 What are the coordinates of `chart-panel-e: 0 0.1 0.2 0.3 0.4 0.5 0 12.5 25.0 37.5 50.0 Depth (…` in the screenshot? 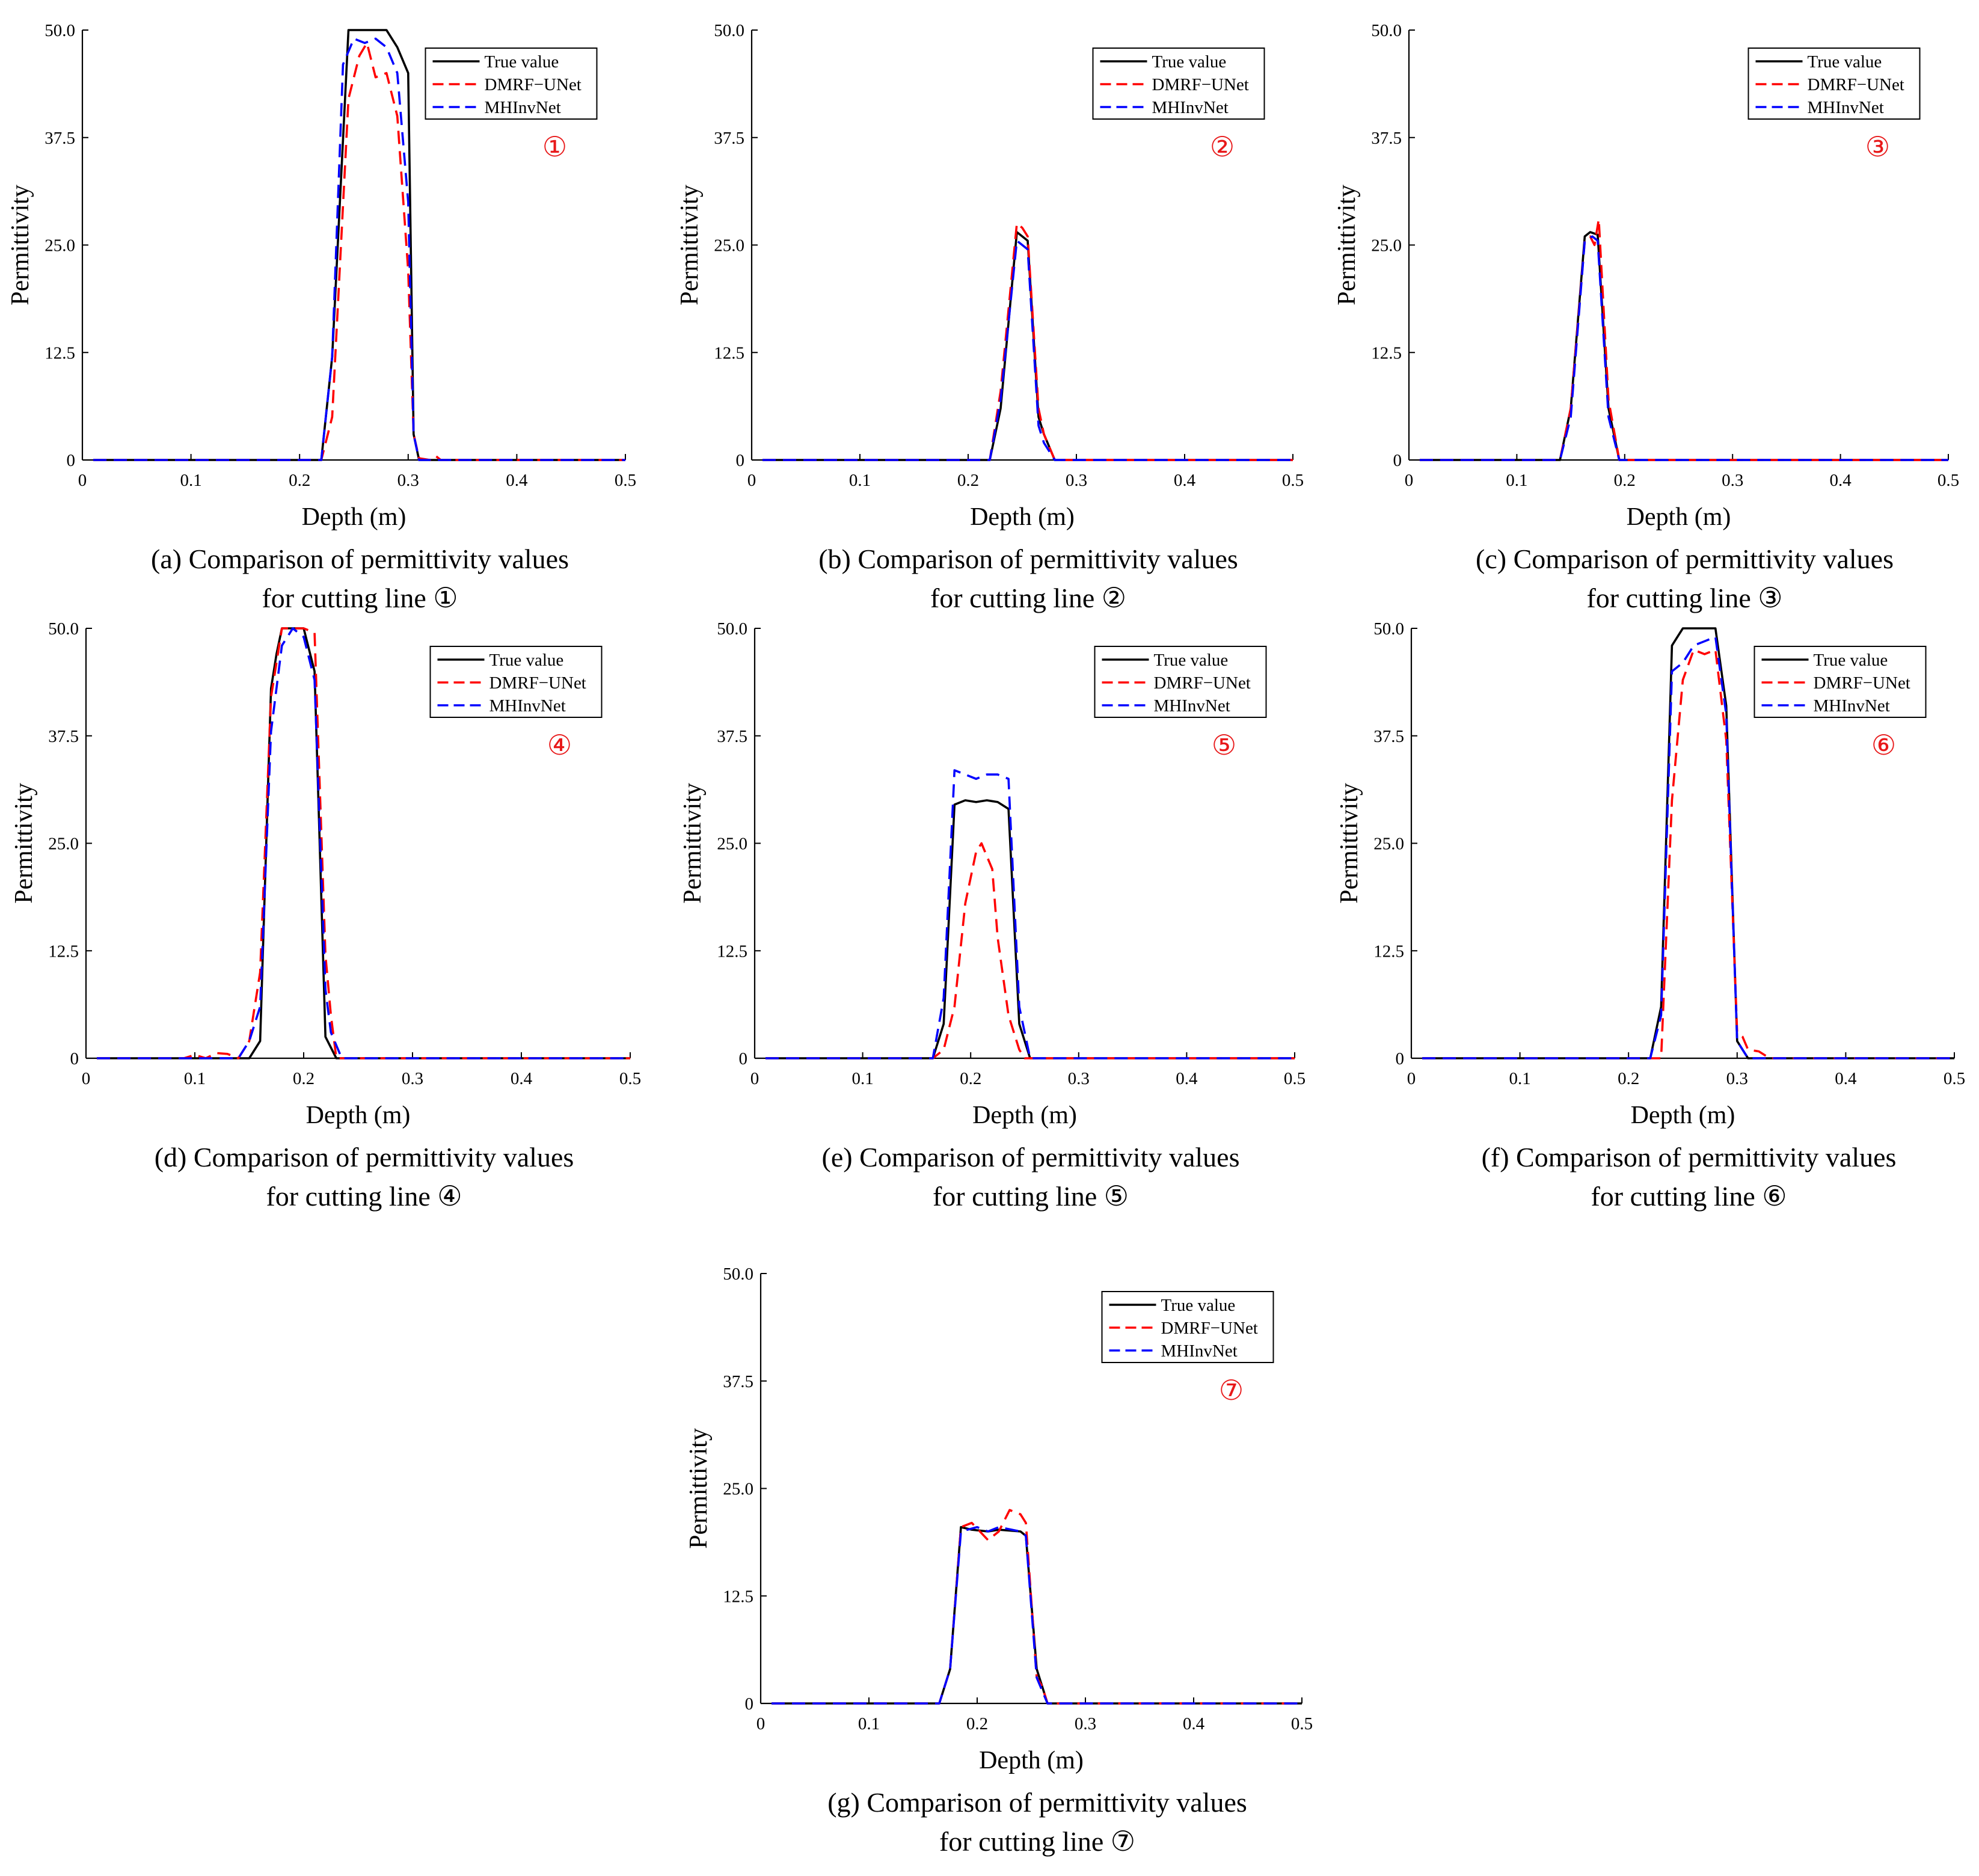 It's located at (992, 915).